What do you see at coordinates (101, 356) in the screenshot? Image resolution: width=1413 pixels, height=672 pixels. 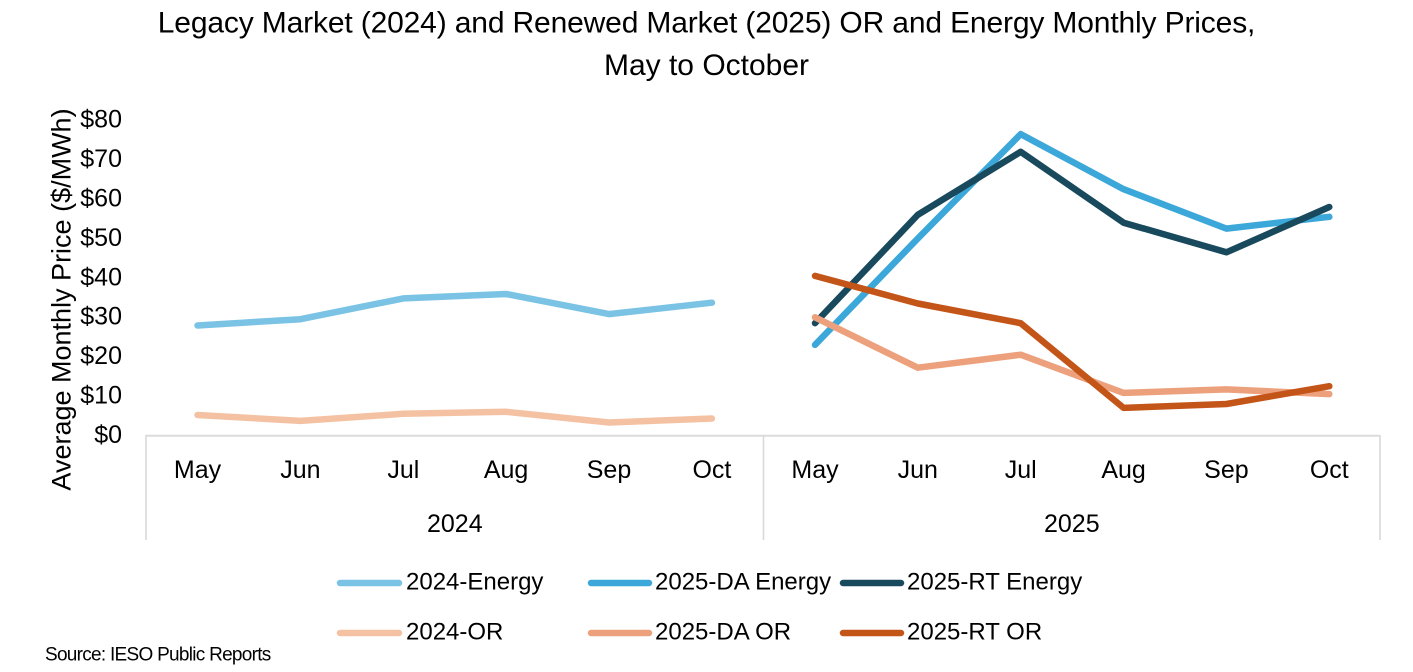 I see `svg-text: $20` at bounding box center [101, 356].